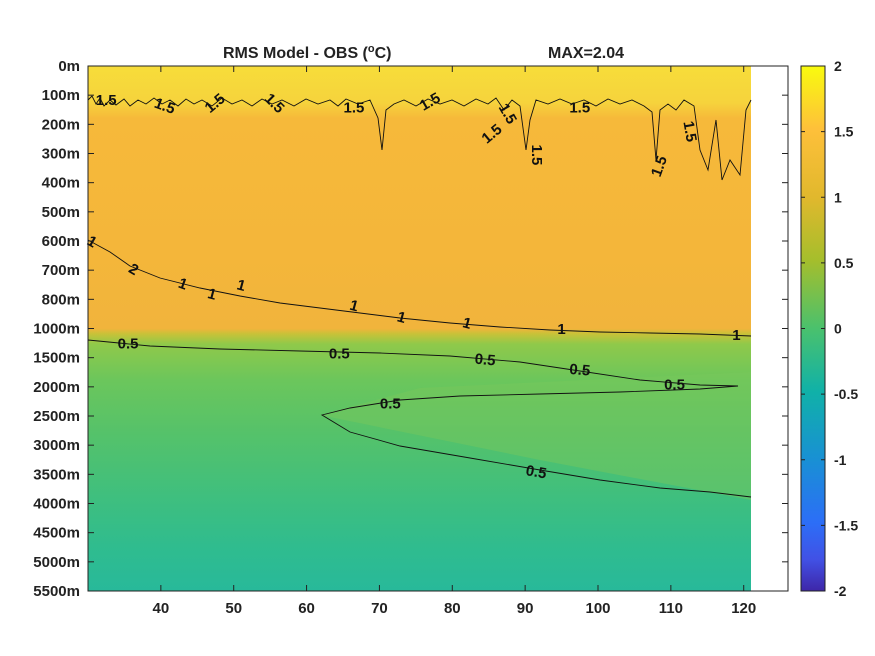  I want to click on blank-region, so click(769, 328).